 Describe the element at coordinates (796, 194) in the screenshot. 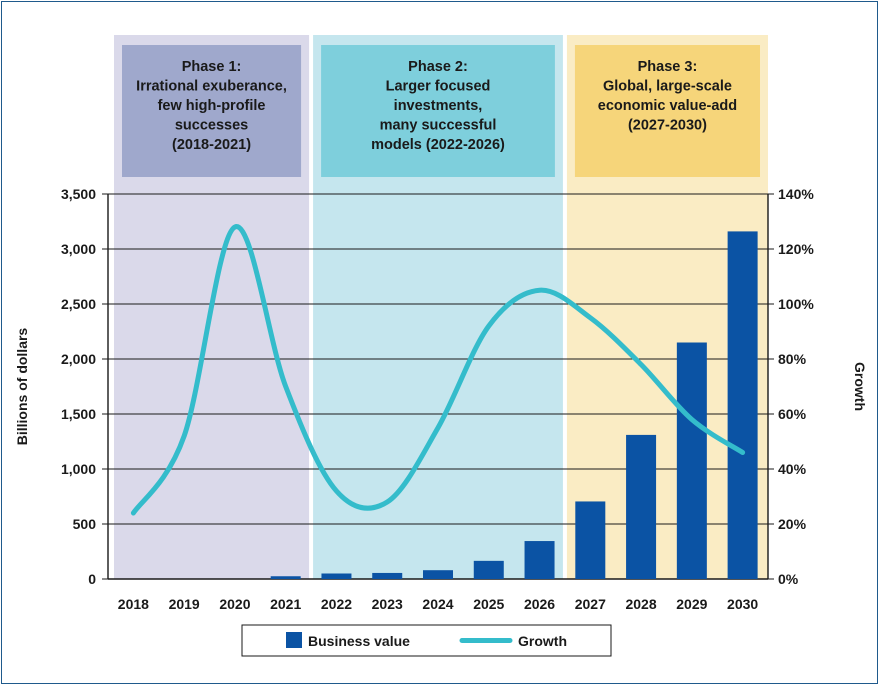

I see `right-tick-label: 140%` at that location.